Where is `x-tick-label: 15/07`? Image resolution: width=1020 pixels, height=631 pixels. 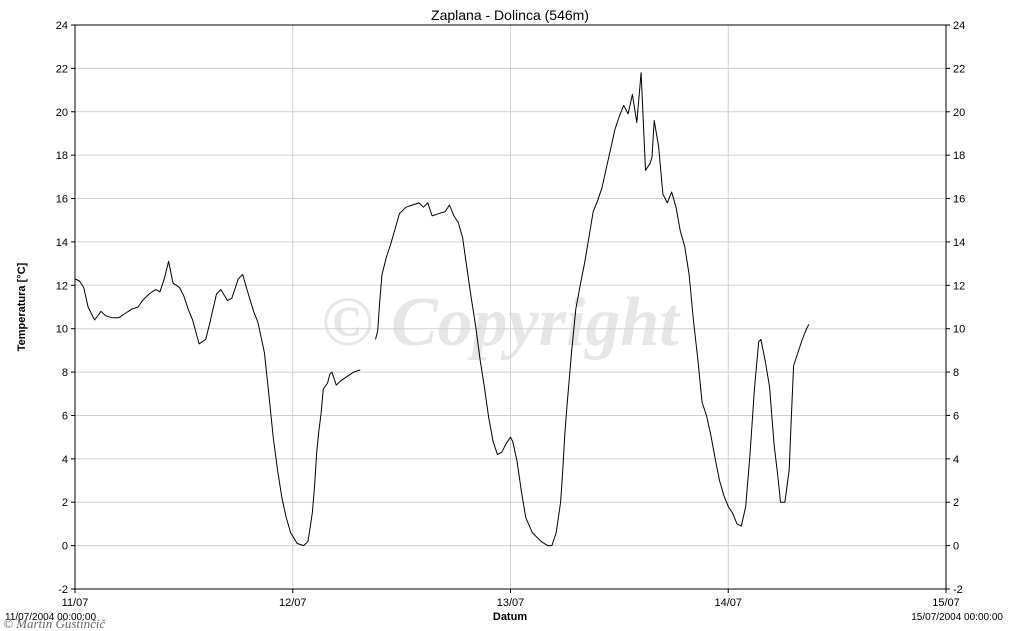 x-tick-label: 15/07 is located at coordinates (946, 603).